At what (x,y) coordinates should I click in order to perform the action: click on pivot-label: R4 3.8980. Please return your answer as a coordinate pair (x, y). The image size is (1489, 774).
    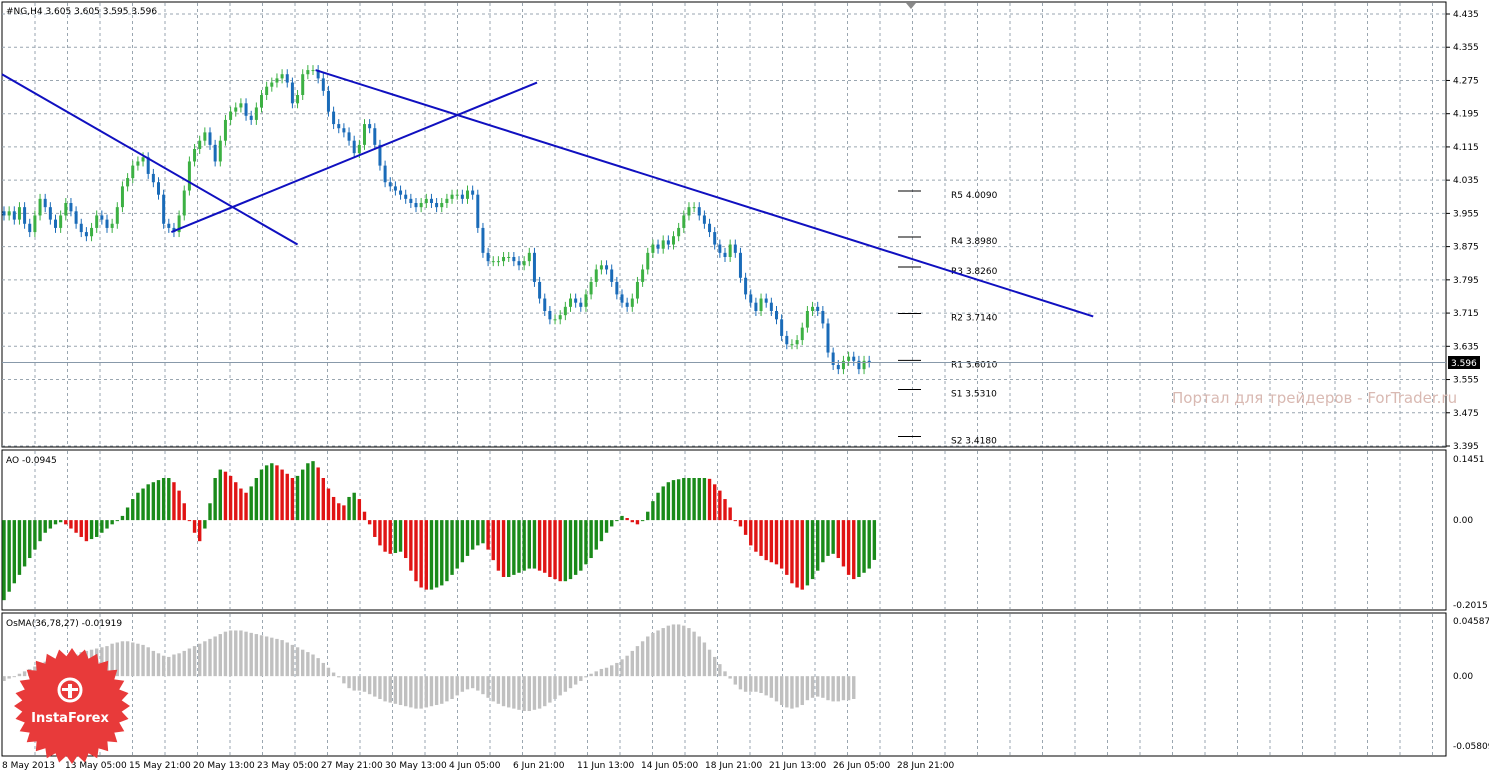
    Looking at the image, I should click on (974, 242).